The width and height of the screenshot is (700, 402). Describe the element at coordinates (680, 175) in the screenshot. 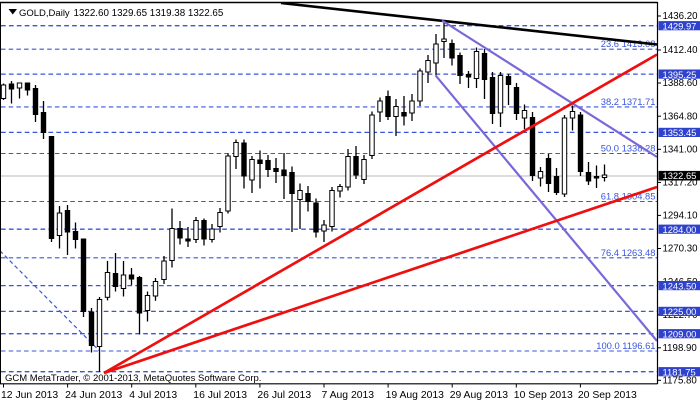

I see `svg-text: 1322.65` at that location.